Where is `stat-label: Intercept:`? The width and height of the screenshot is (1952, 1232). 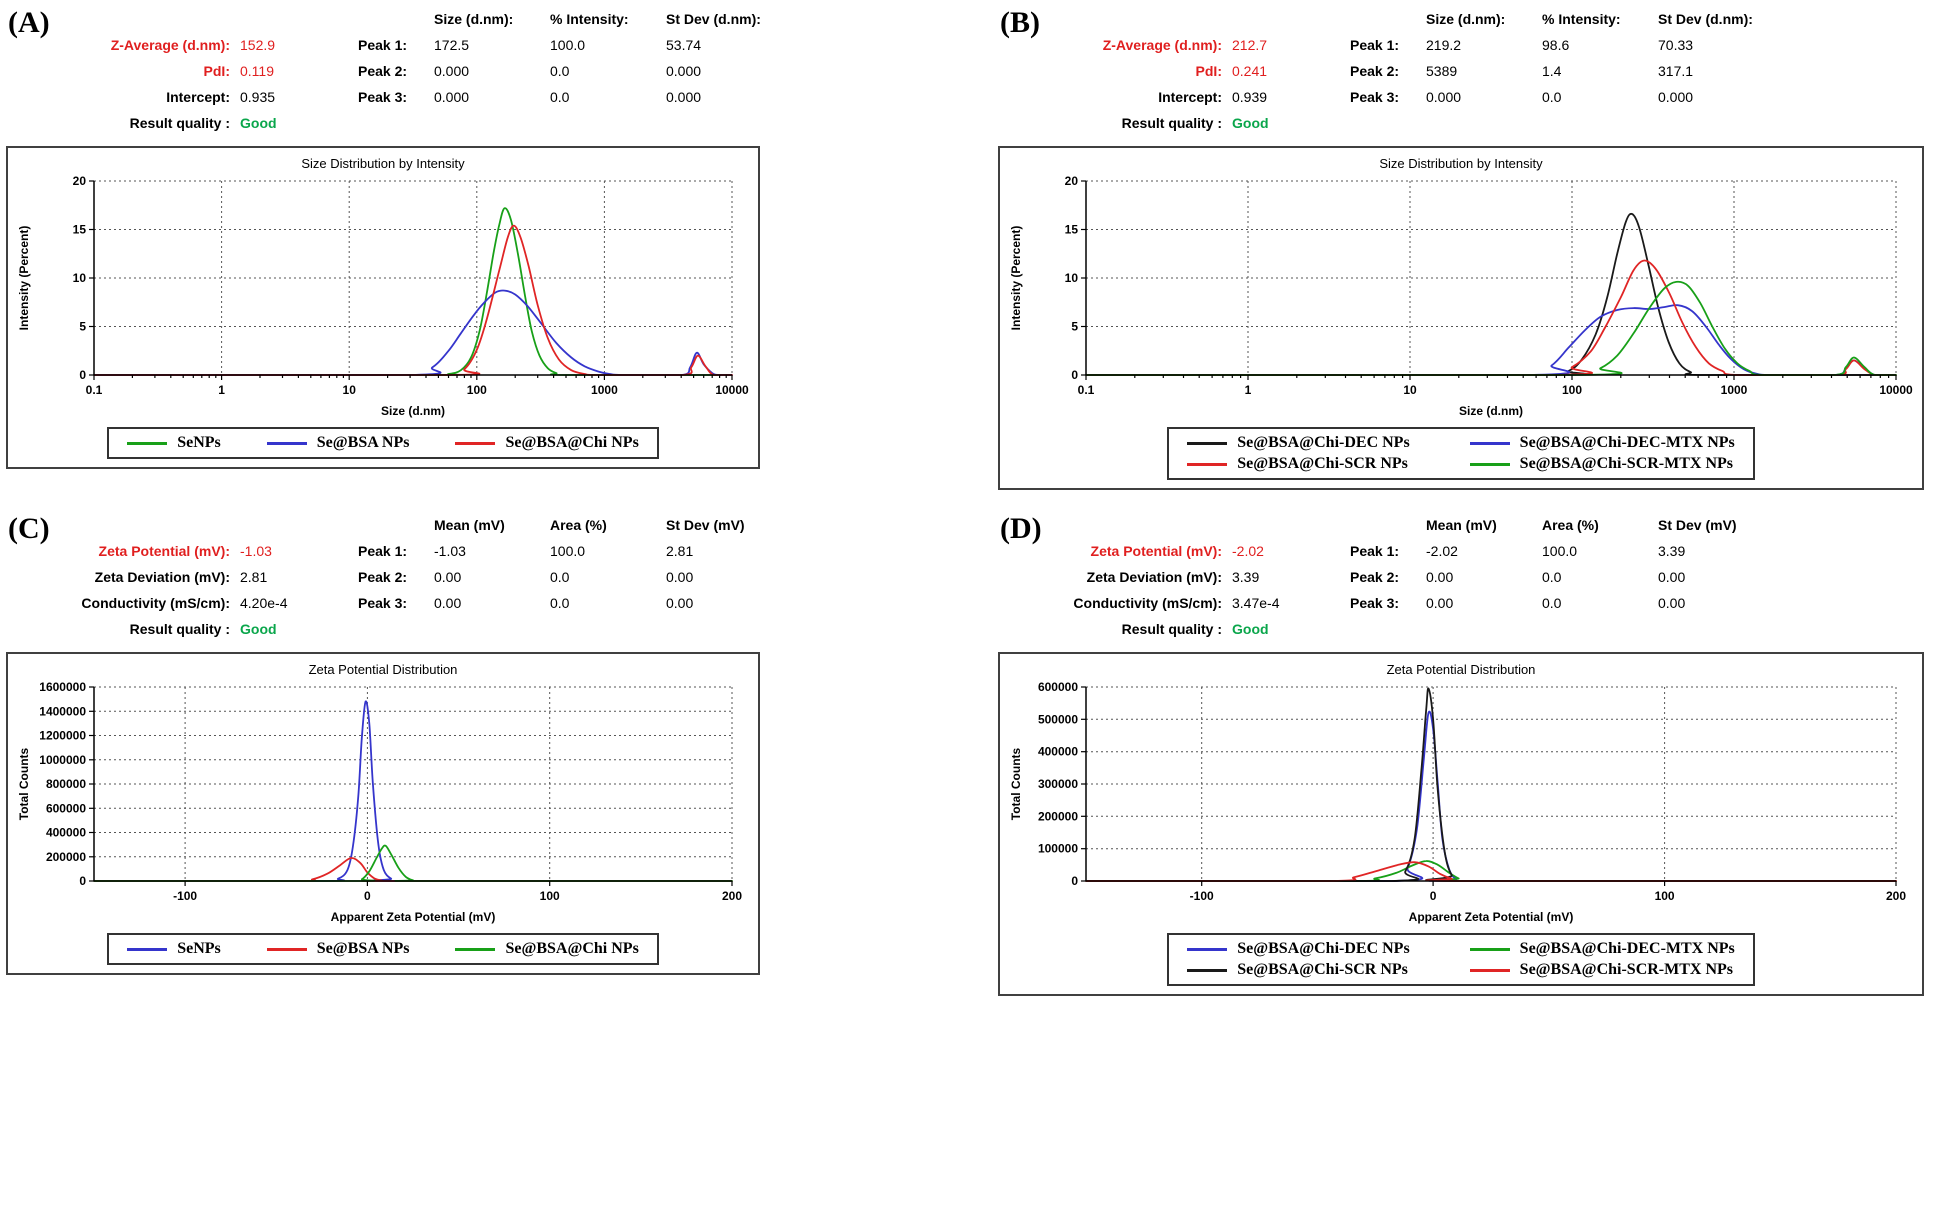
stat-label: Intercept: is located at coordinates (198, 97).